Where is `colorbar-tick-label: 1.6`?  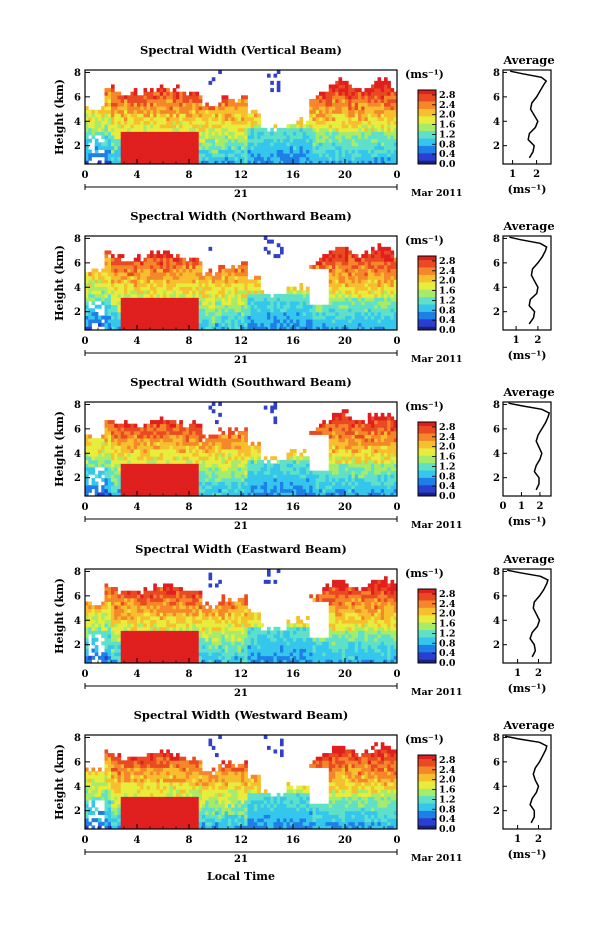 colorbar-tick-label: 1.6 is located at coordinates (447, 291).